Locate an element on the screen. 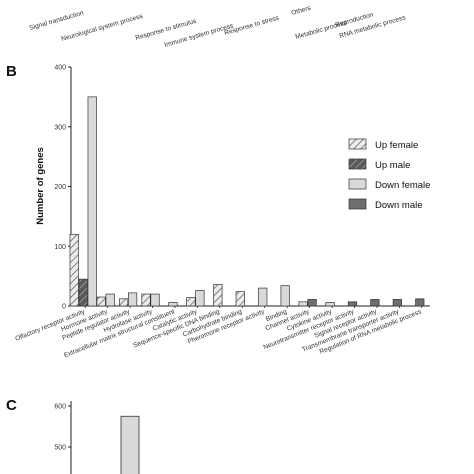 Image resolution: width=474 pixels, height=474 pixels. panel-c-letter: C is located at coordinates (11, 405).